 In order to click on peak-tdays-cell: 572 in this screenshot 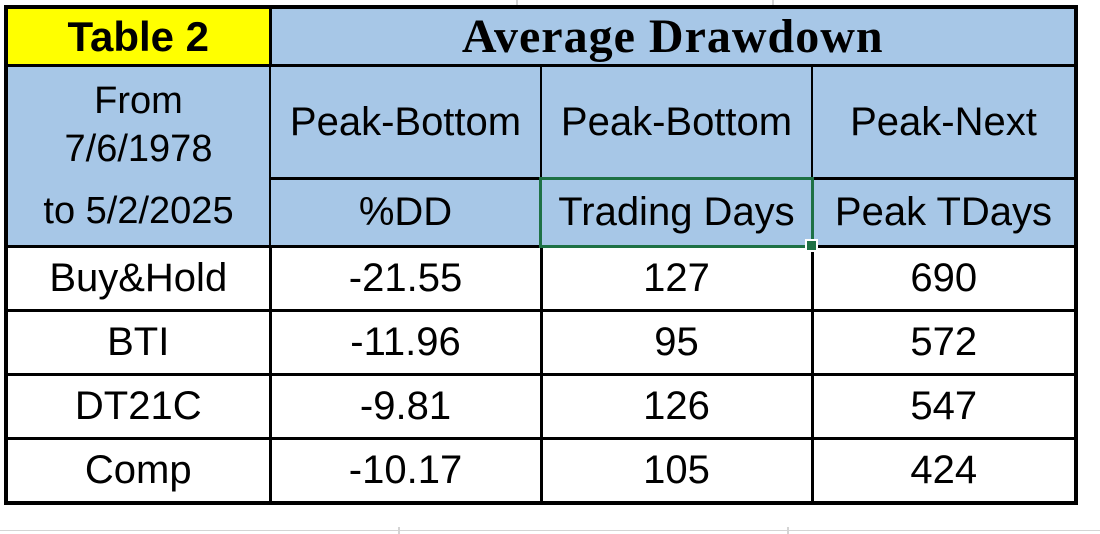, I will do `click(944, 342)`.